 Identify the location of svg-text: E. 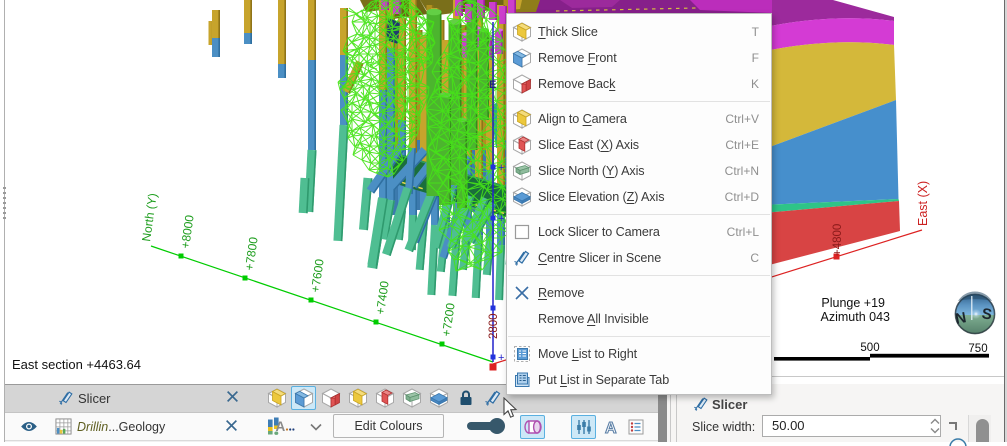
(492, 85).